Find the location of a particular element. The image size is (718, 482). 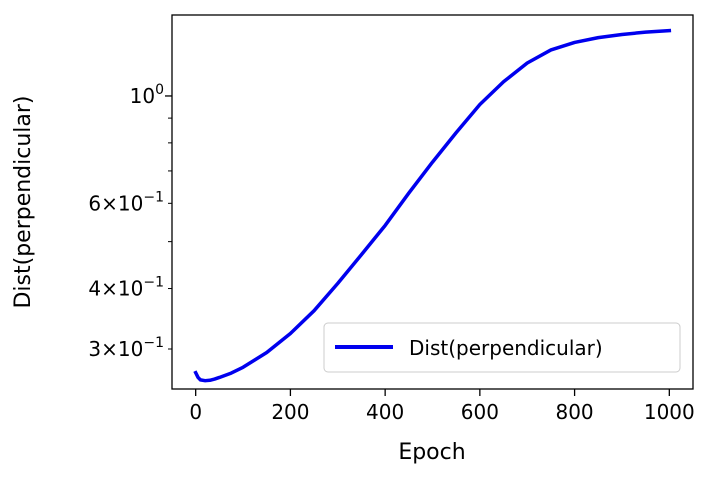

x-tick-label: 0 is located at coordinates (195, 412).